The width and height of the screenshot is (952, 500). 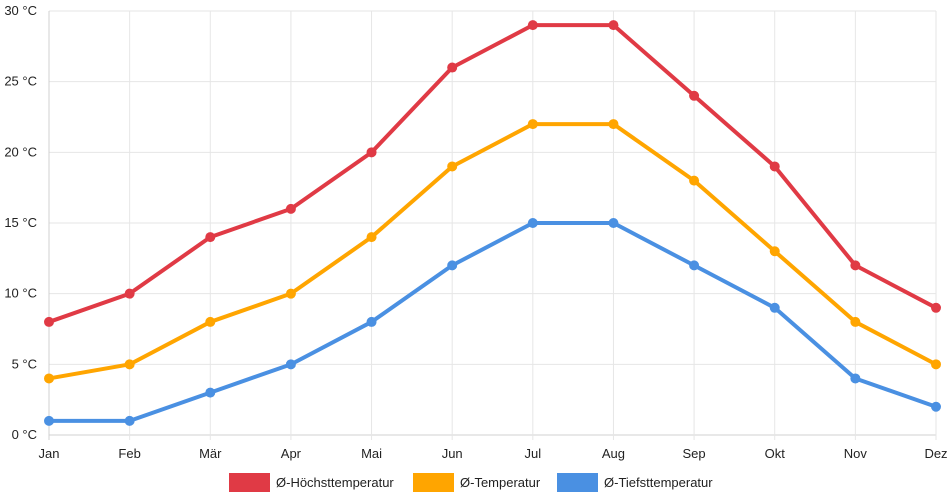 What do you see at coordinates (371, 453) in the screenshot?
I see `x-tick-label: Mai` at bounding box center [371, 453].